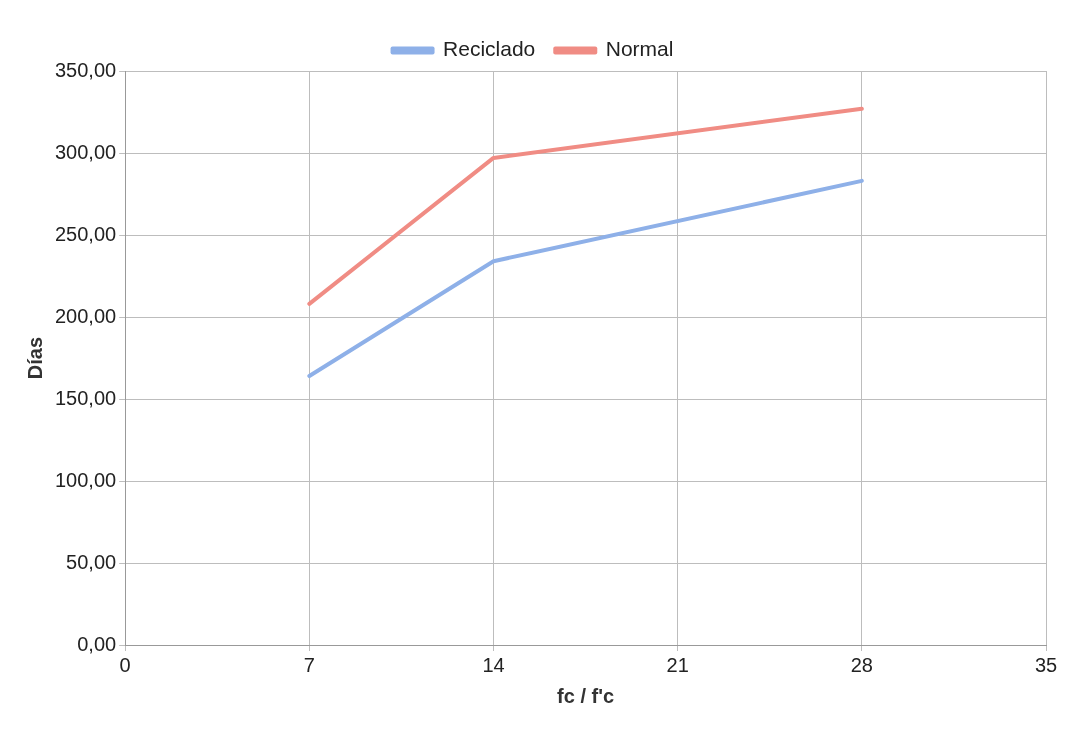  Describe the element at coordinates (91, 561) in the screenshot. I see `y-tick-label: 50,00` at that location.